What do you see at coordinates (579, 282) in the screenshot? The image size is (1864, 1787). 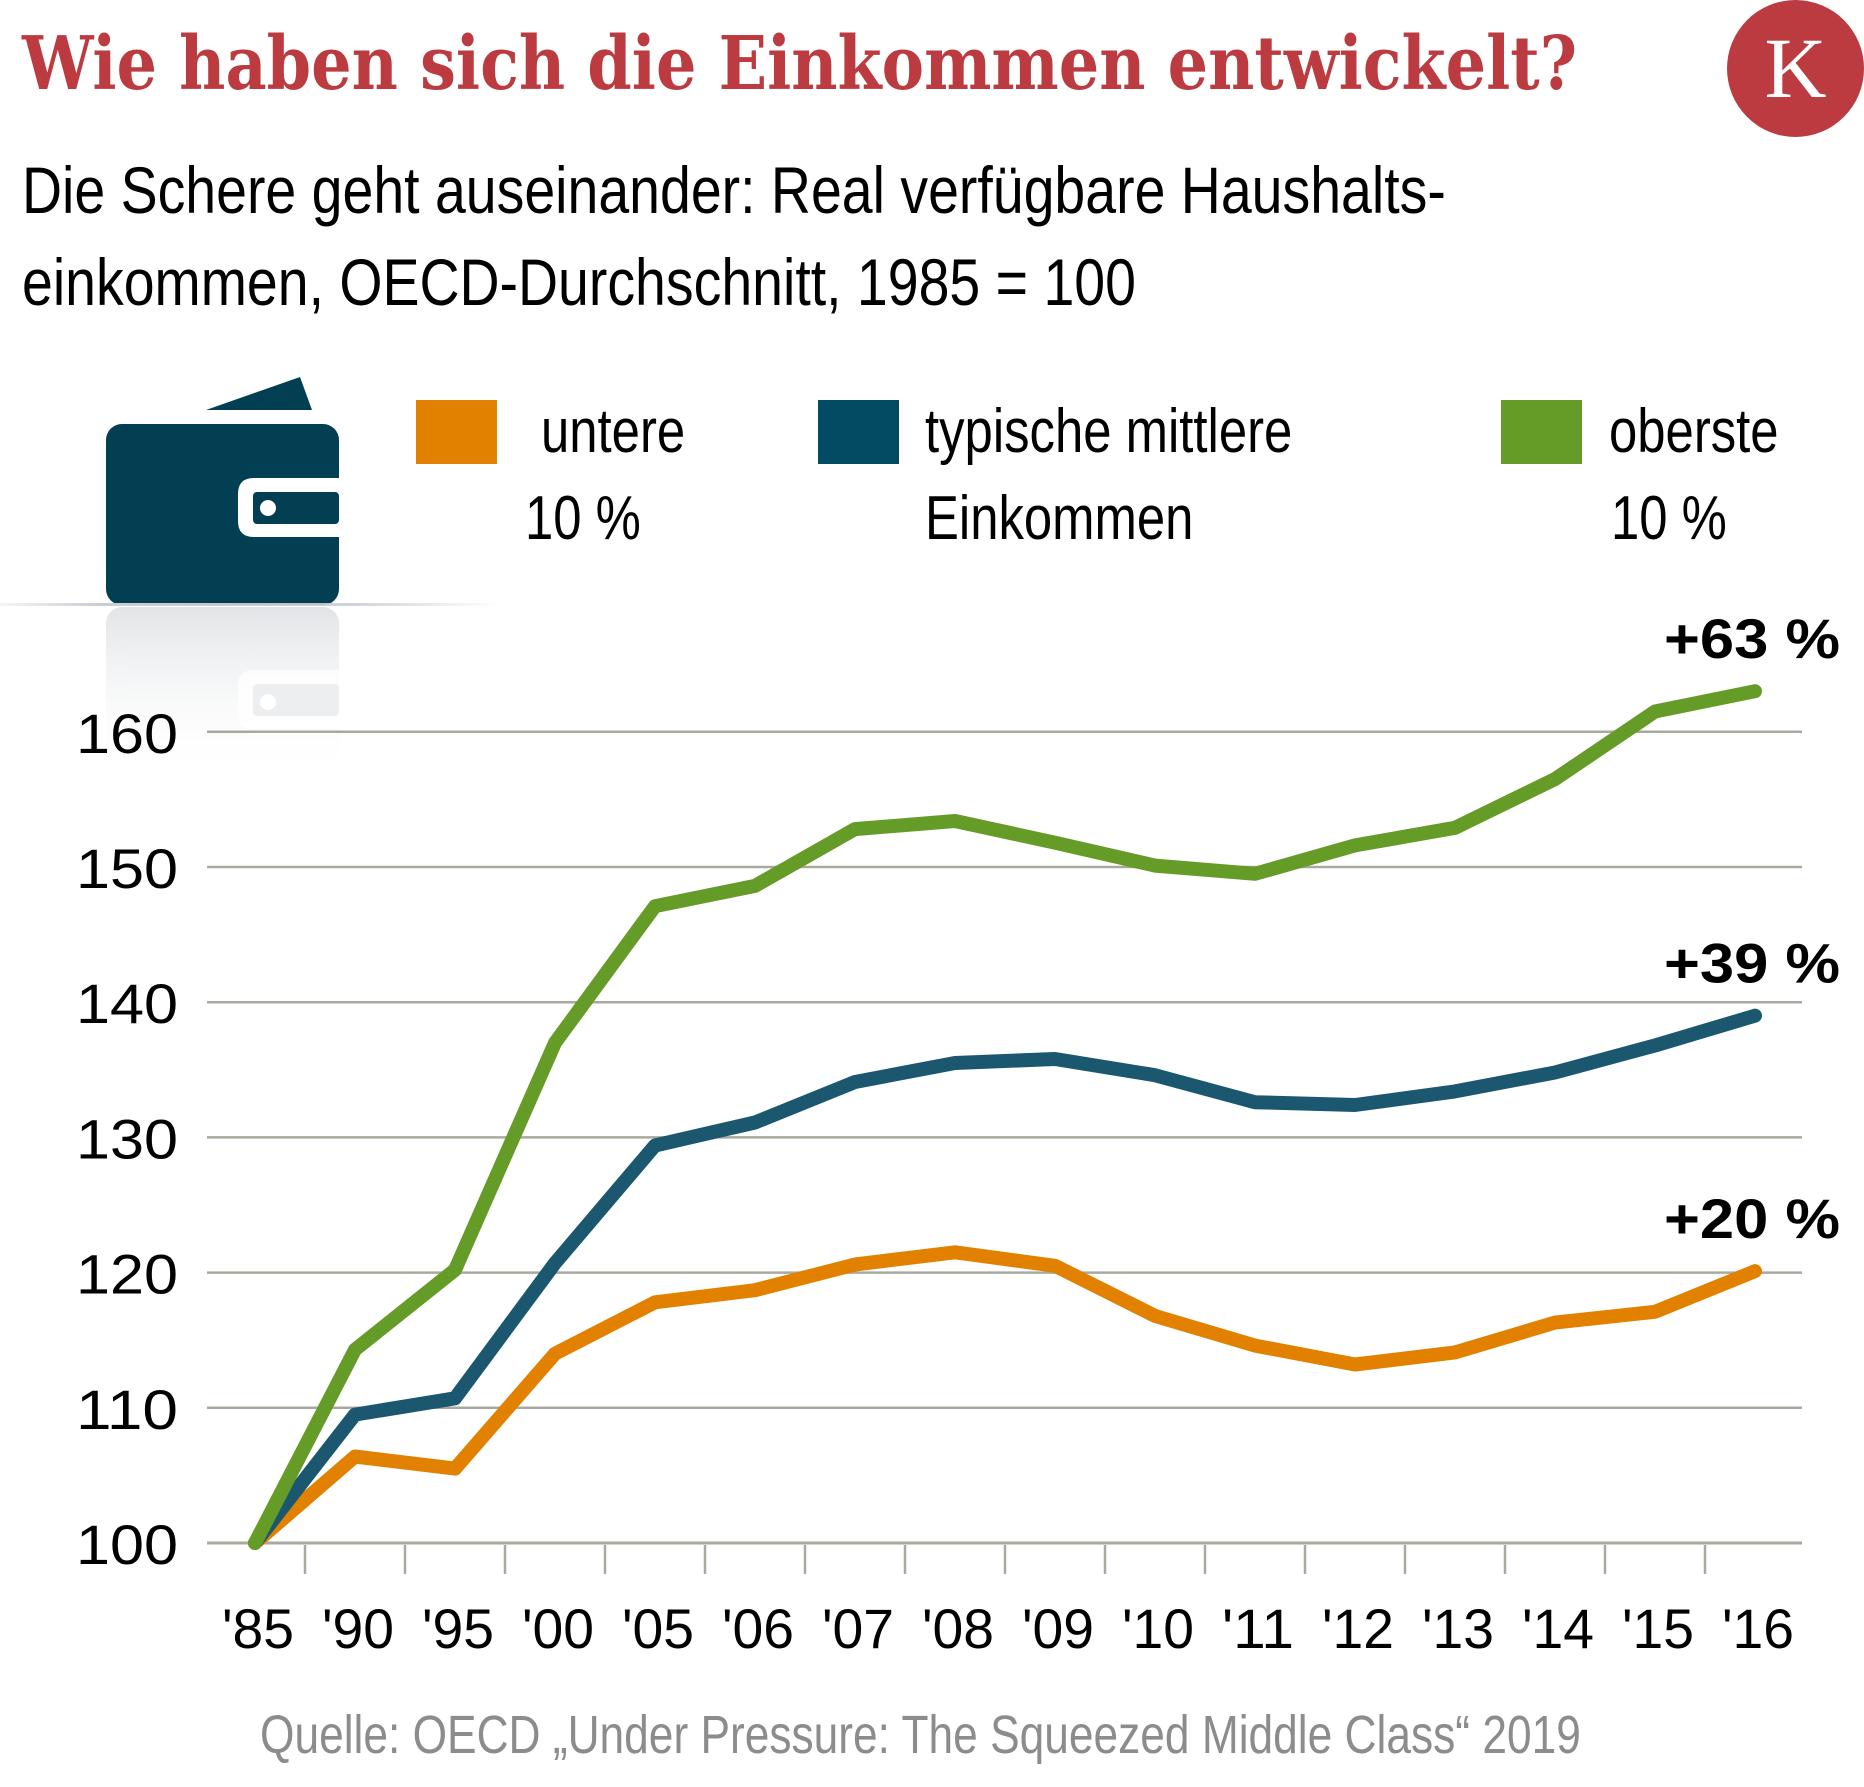 I see `subtitle-line-2-text: einkommen, OECD-Durchschnitt, 1985 = 100` at bounding box center [579, 282].